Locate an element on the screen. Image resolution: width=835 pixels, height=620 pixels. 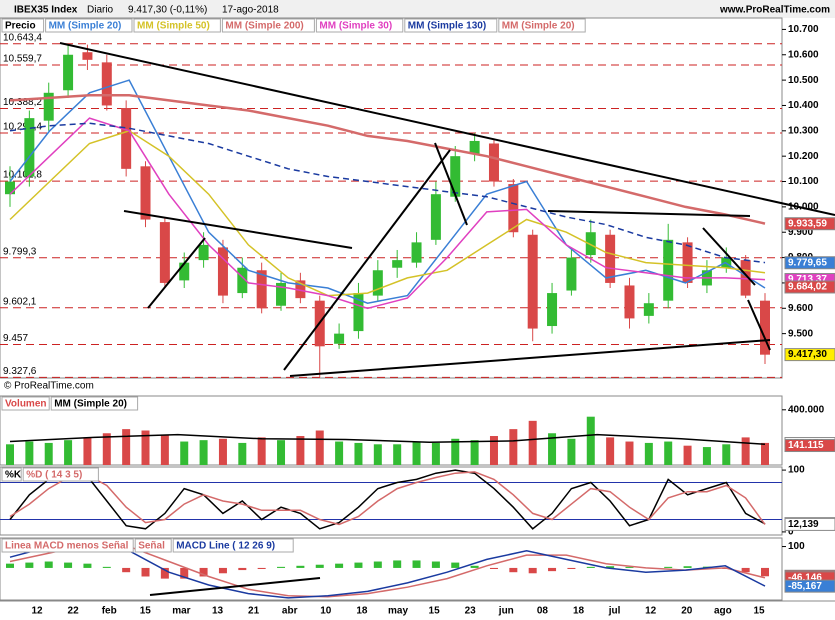
x-tick-label: 10 is located at coordinates (326, 611).